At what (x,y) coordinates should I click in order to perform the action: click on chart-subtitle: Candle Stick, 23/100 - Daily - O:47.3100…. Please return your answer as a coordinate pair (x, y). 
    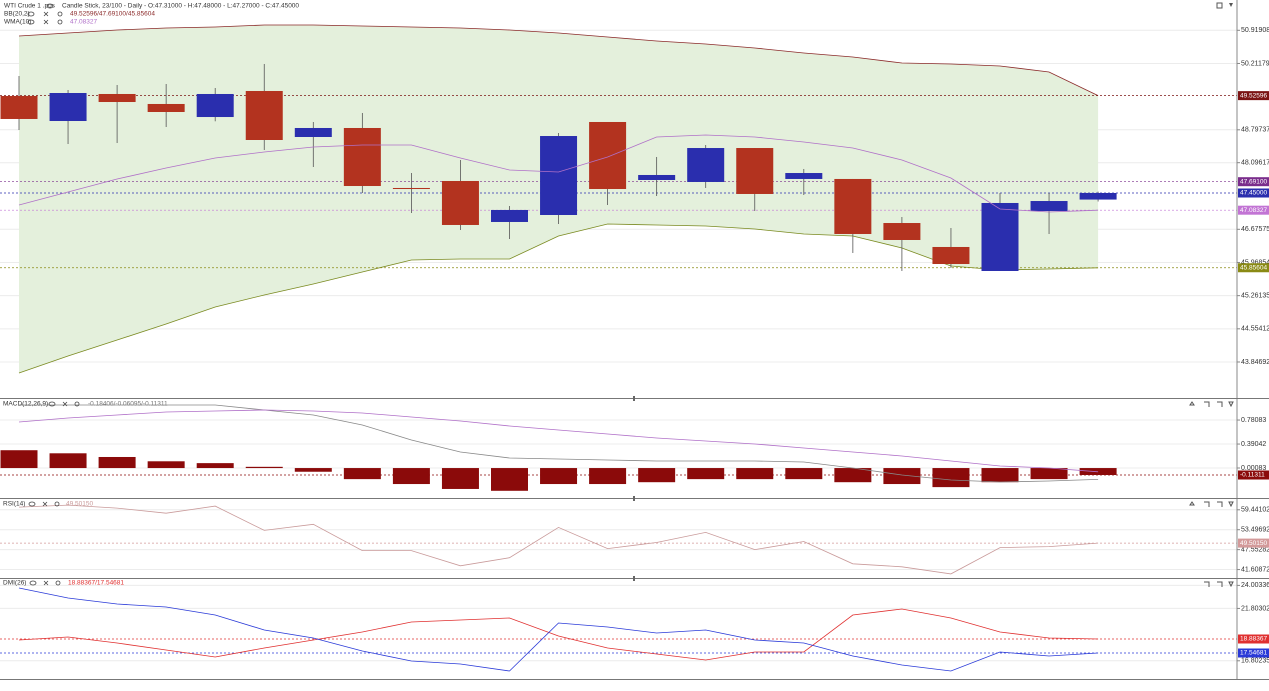
    Looking at the image, I should click on (180, 6).